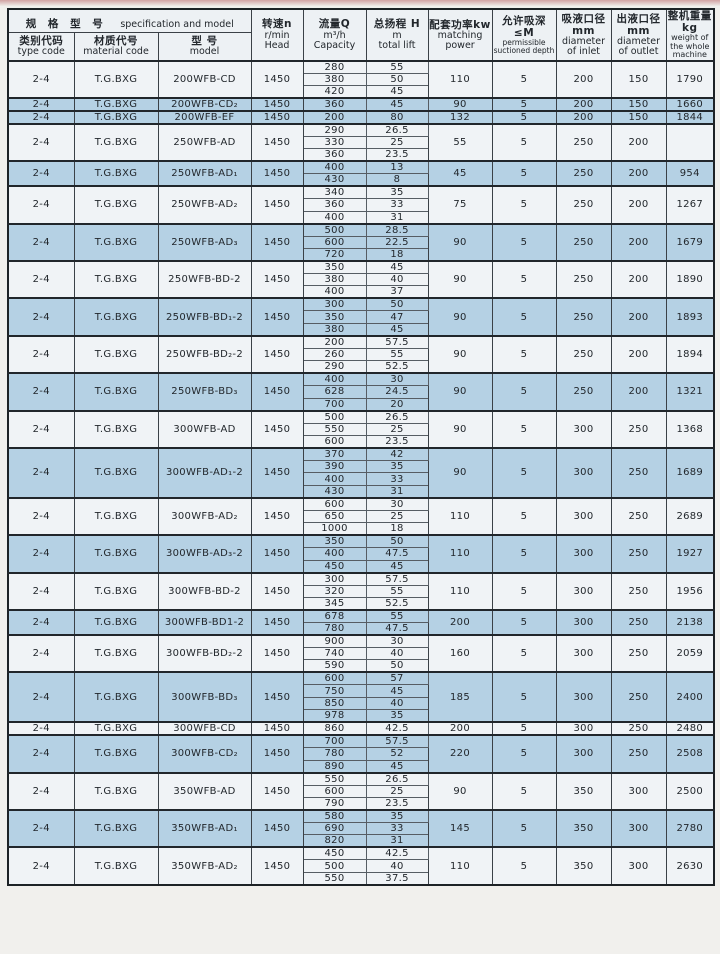 Image resolution: width=720 pixels, height=954 pixels. What do you see at coordinates (361, 180) in the screenshot?
I see `spec-row: 430 8` at bounding box center [361, 180].